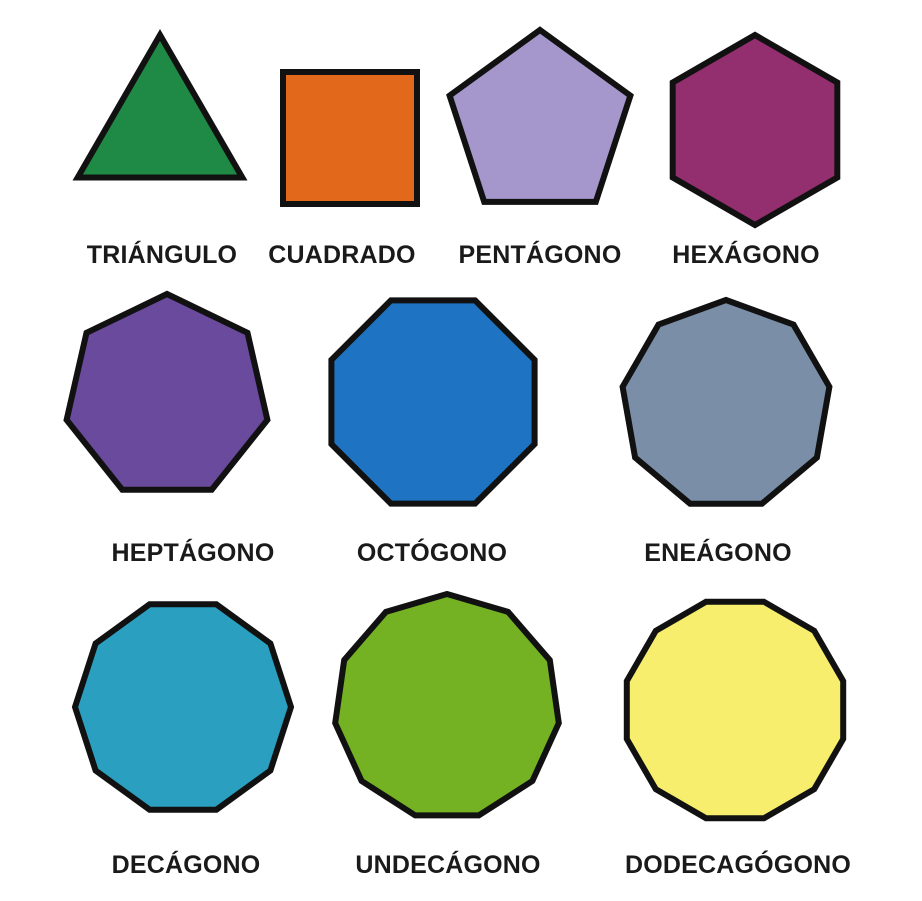  Describe the element at coordinates (342, 255) in the screenshot. I see `square-label: CUADRADO` at that location.